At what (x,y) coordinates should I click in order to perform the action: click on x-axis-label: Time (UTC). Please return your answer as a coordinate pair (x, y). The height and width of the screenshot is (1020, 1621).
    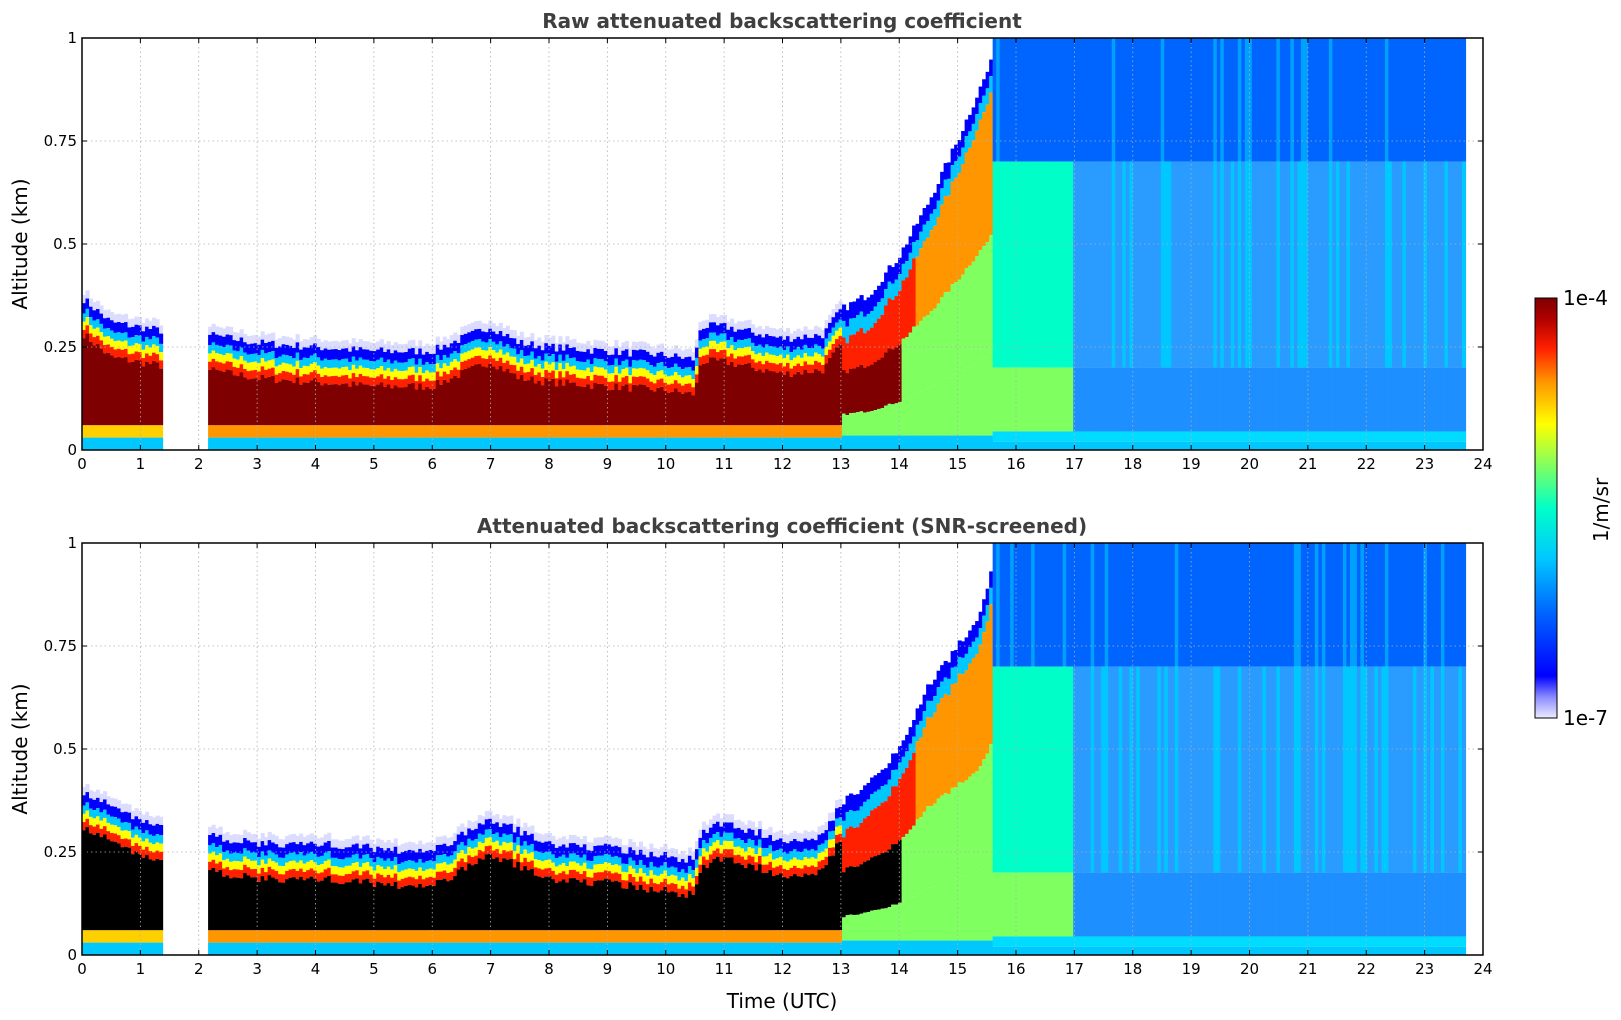
    Looking at the image, I should click on (782, 1001).